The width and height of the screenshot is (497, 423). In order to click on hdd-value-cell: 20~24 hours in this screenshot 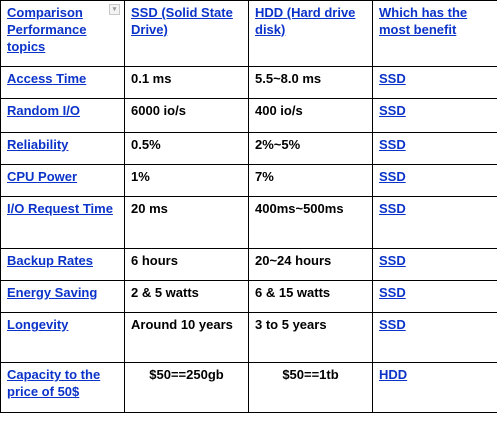, I will do `click(310, 264)`.